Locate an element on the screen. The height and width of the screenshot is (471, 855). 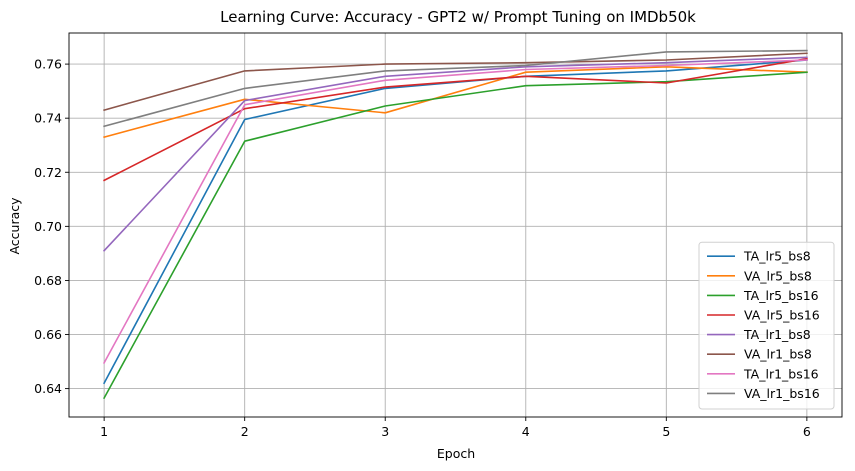
x-axis-label: Epoch is located at coordinates (456, 453).